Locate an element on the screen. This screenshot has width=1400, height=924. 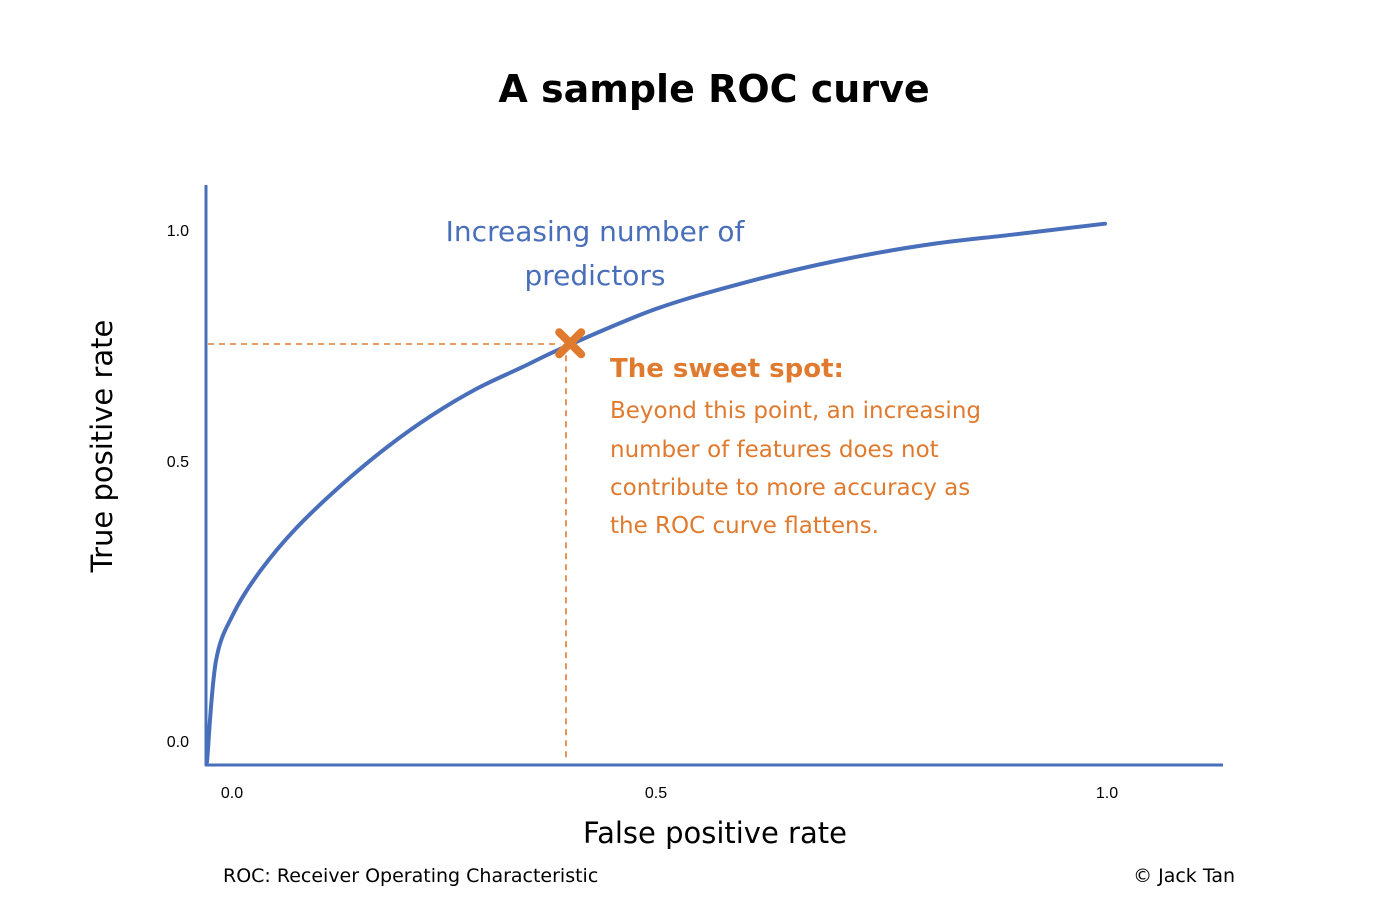
chart-title: A sample ROC curve is located at coordinates (713, 89).